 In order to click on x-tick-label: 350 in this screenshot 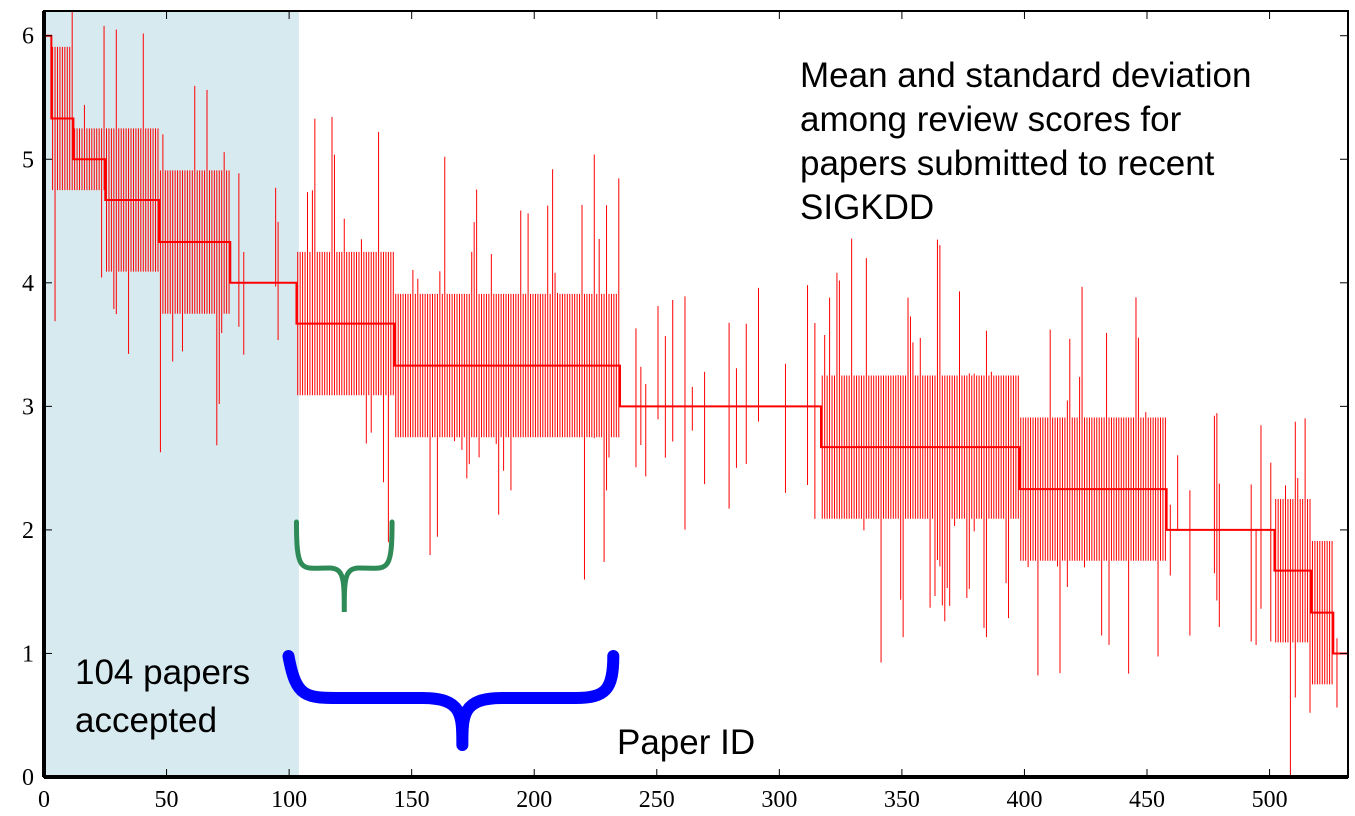, I will do `click(902, 800)`.